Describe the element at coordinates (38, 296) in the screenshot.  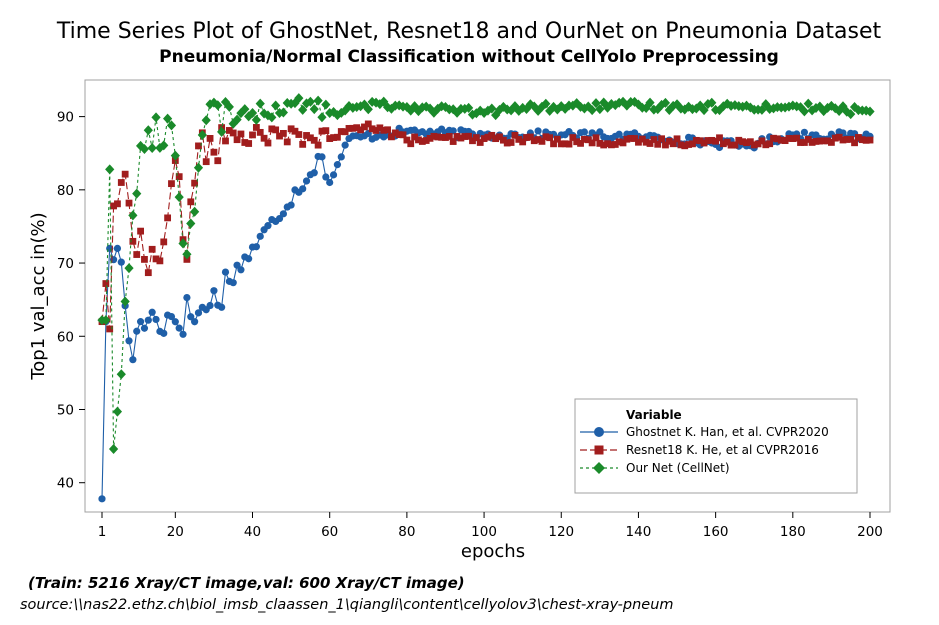
I see `y-axis-label: Top1 val_acc in(%)` at that location.